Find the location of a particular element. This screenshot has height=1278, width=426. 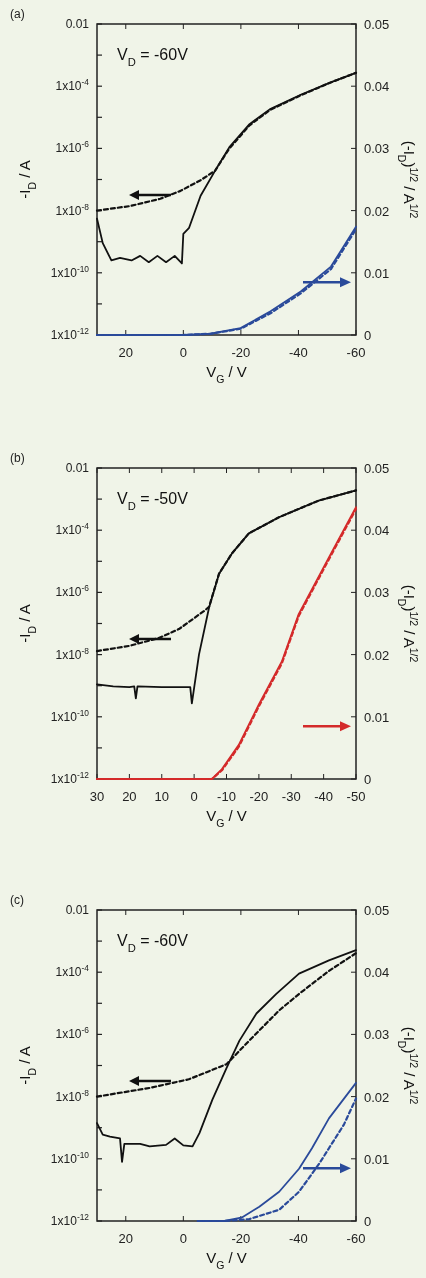

chart-title: (b) is located at coordinates (17, 458).